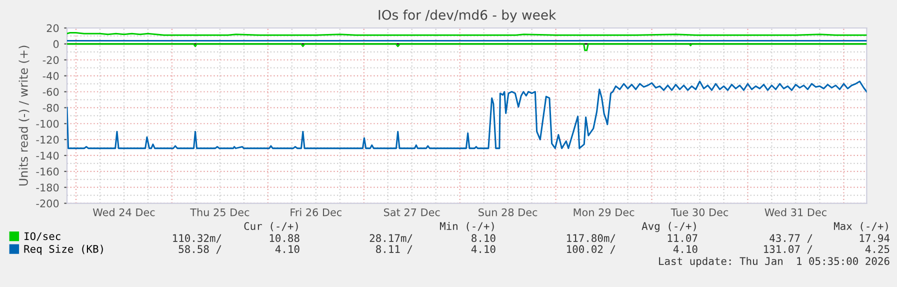  Describe the element at coordinates (271, 227) in the screenshot. I see `text: Cur (-/+)` at that location.